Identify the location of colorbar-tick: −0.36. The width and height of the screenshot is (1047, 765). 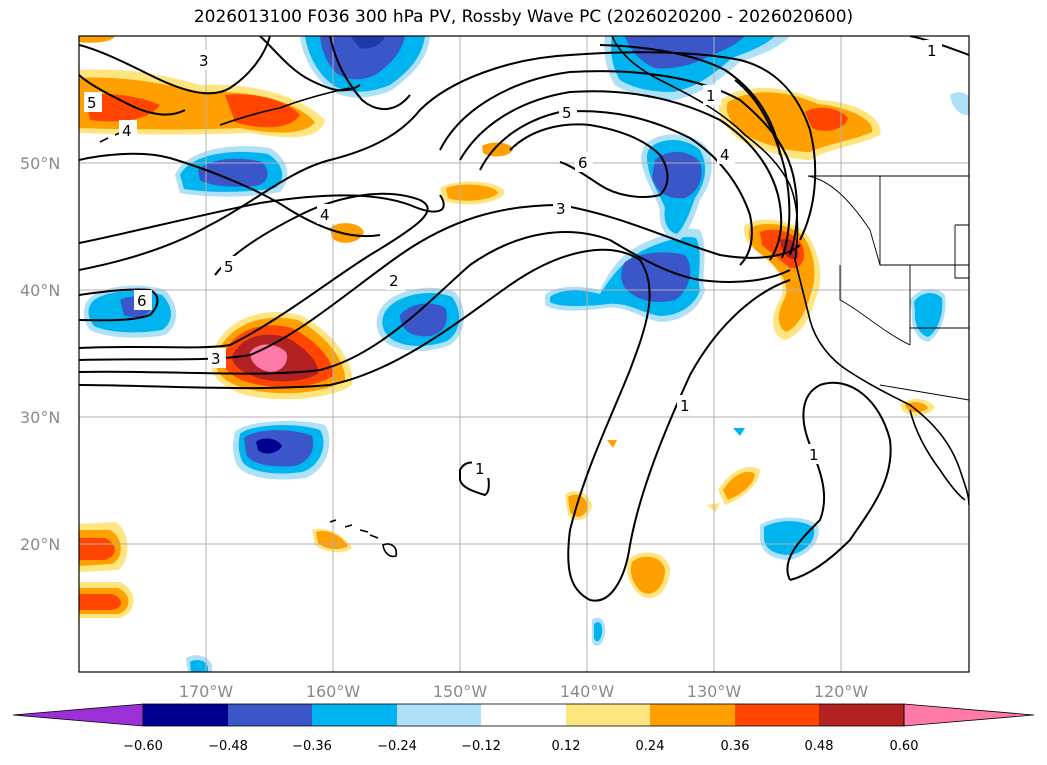
(312, 746).